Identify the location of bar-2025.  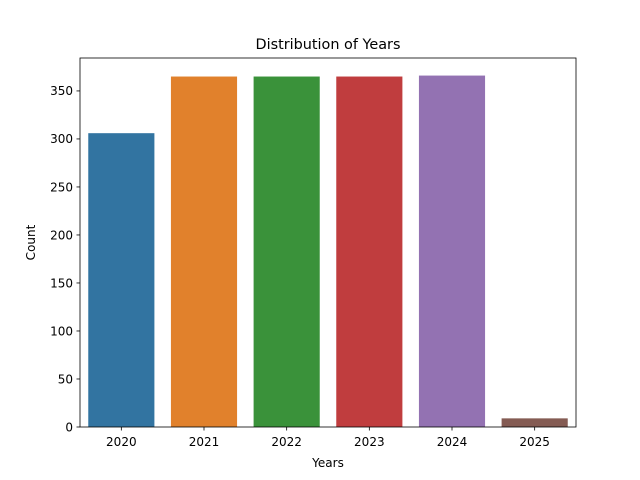
(534, 422).